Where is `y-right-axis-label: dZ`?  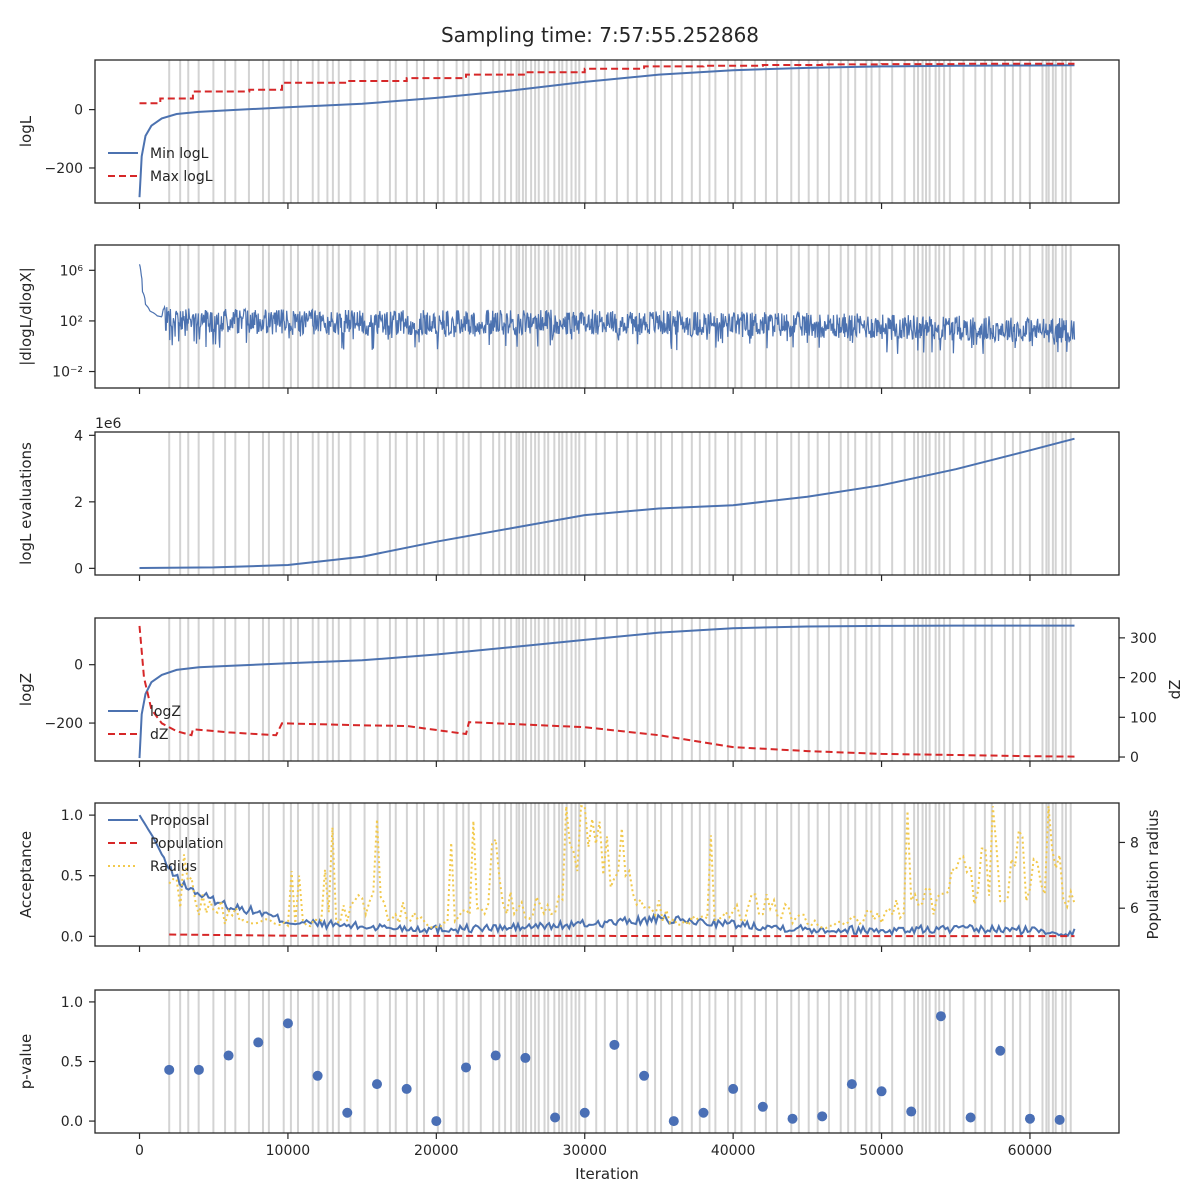
y-right-axis-label: dZ is located at coordinates (1175, 690).